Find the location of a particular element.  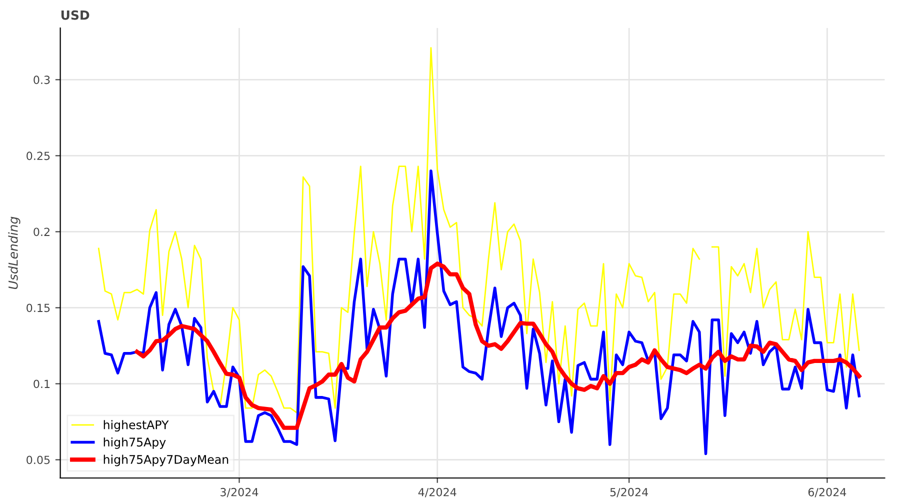

y-tick-label: 0.25 is located at coordinates (38, 156).